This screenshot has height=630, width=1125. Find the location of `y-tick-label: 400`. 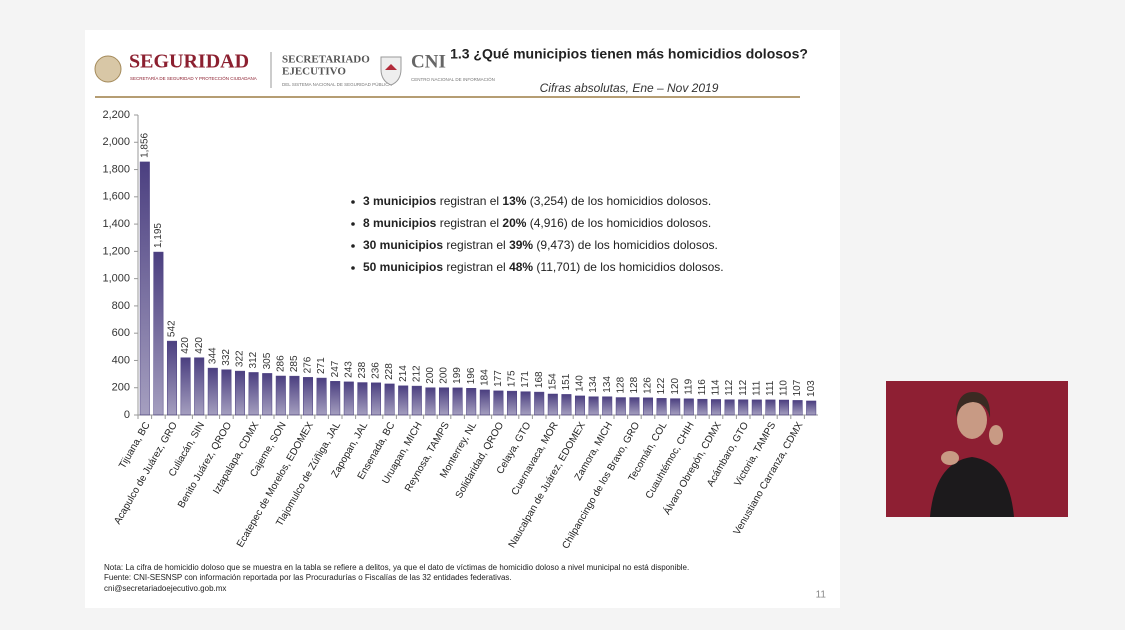

y-tick-label: 400 is located at coordinates (121, 360).